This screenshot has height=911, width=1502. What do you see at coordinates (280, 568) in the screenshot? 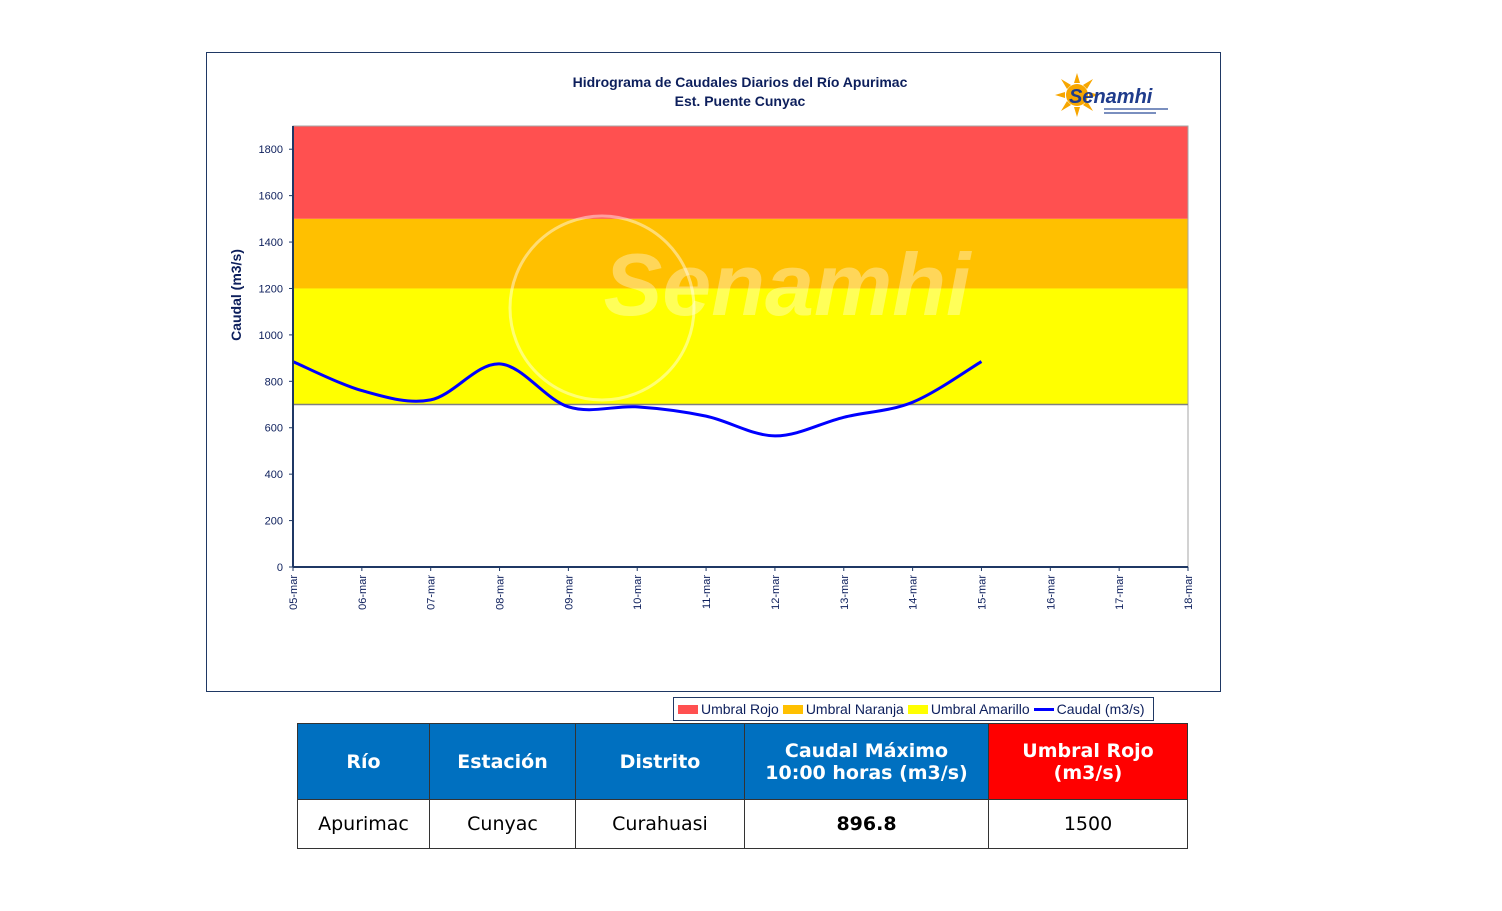
I see `y-tick-label: 0` at bounding box center [280, 568].